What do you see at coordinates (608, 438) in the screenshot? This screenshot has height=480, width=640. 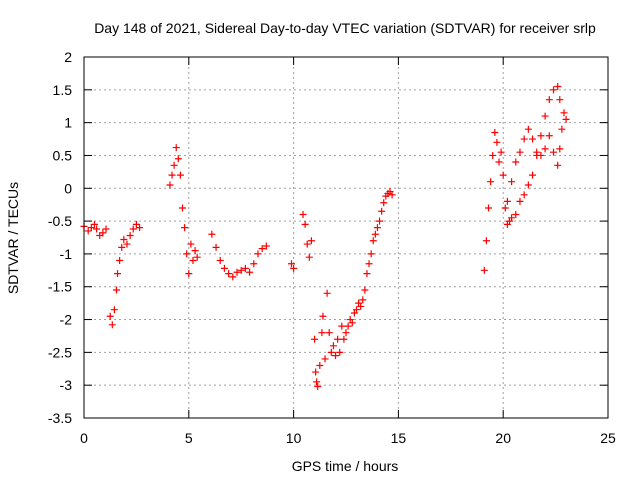 I see `x-tick-label: 25` at bounding box center [608, 438].